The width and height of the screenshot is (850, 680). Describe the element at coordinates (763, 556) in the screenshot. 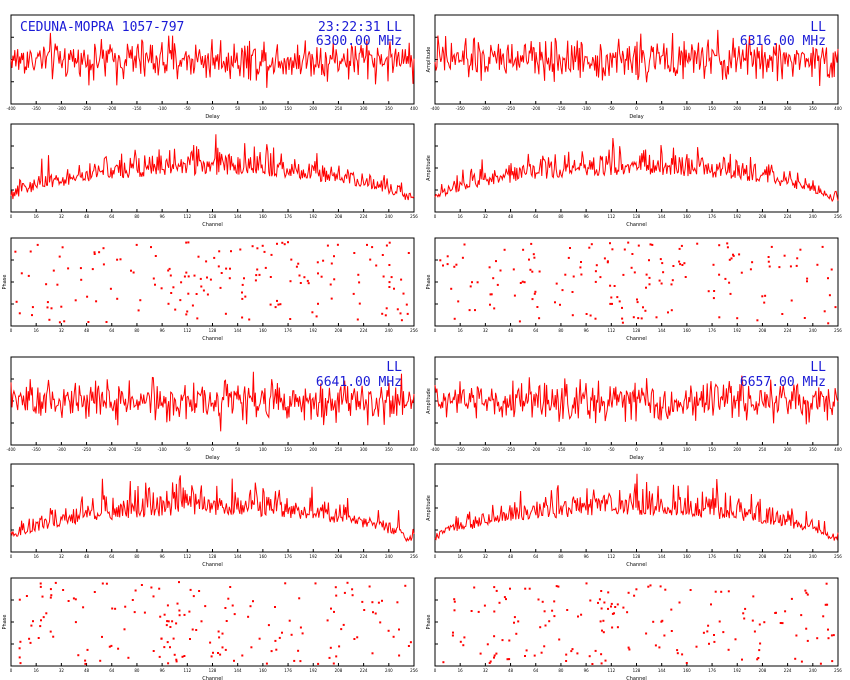

I see `x-tick-label: 208` at that location.